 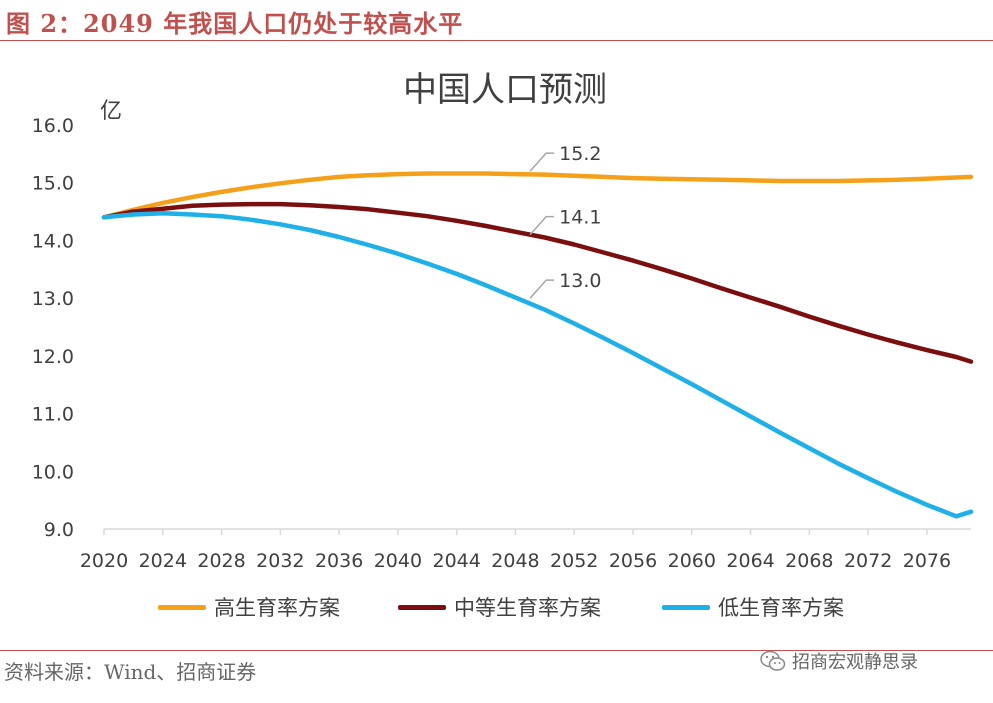 I want to click on legend-label-mid: 中等生育率方案, so click(x=527, y=608).